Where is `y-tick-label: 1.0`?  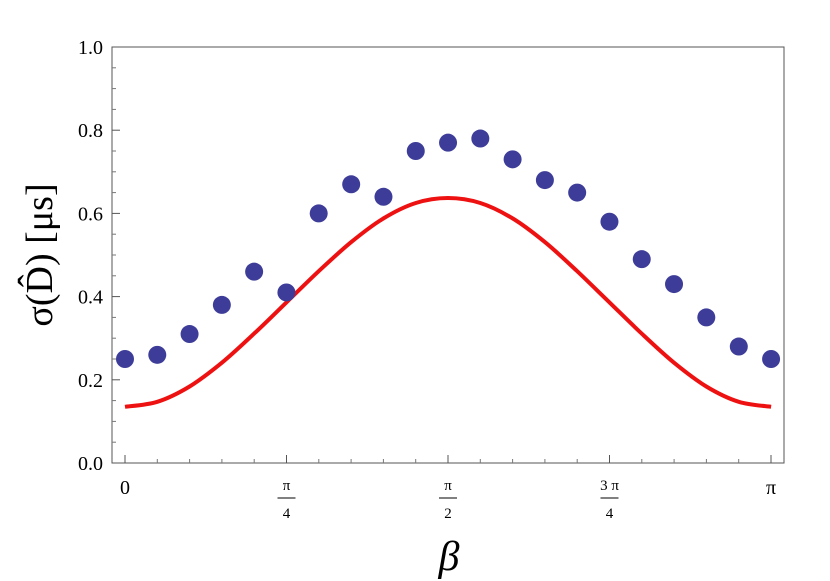 y-tick-label: 1.0 is located at coordinates (90, 48).